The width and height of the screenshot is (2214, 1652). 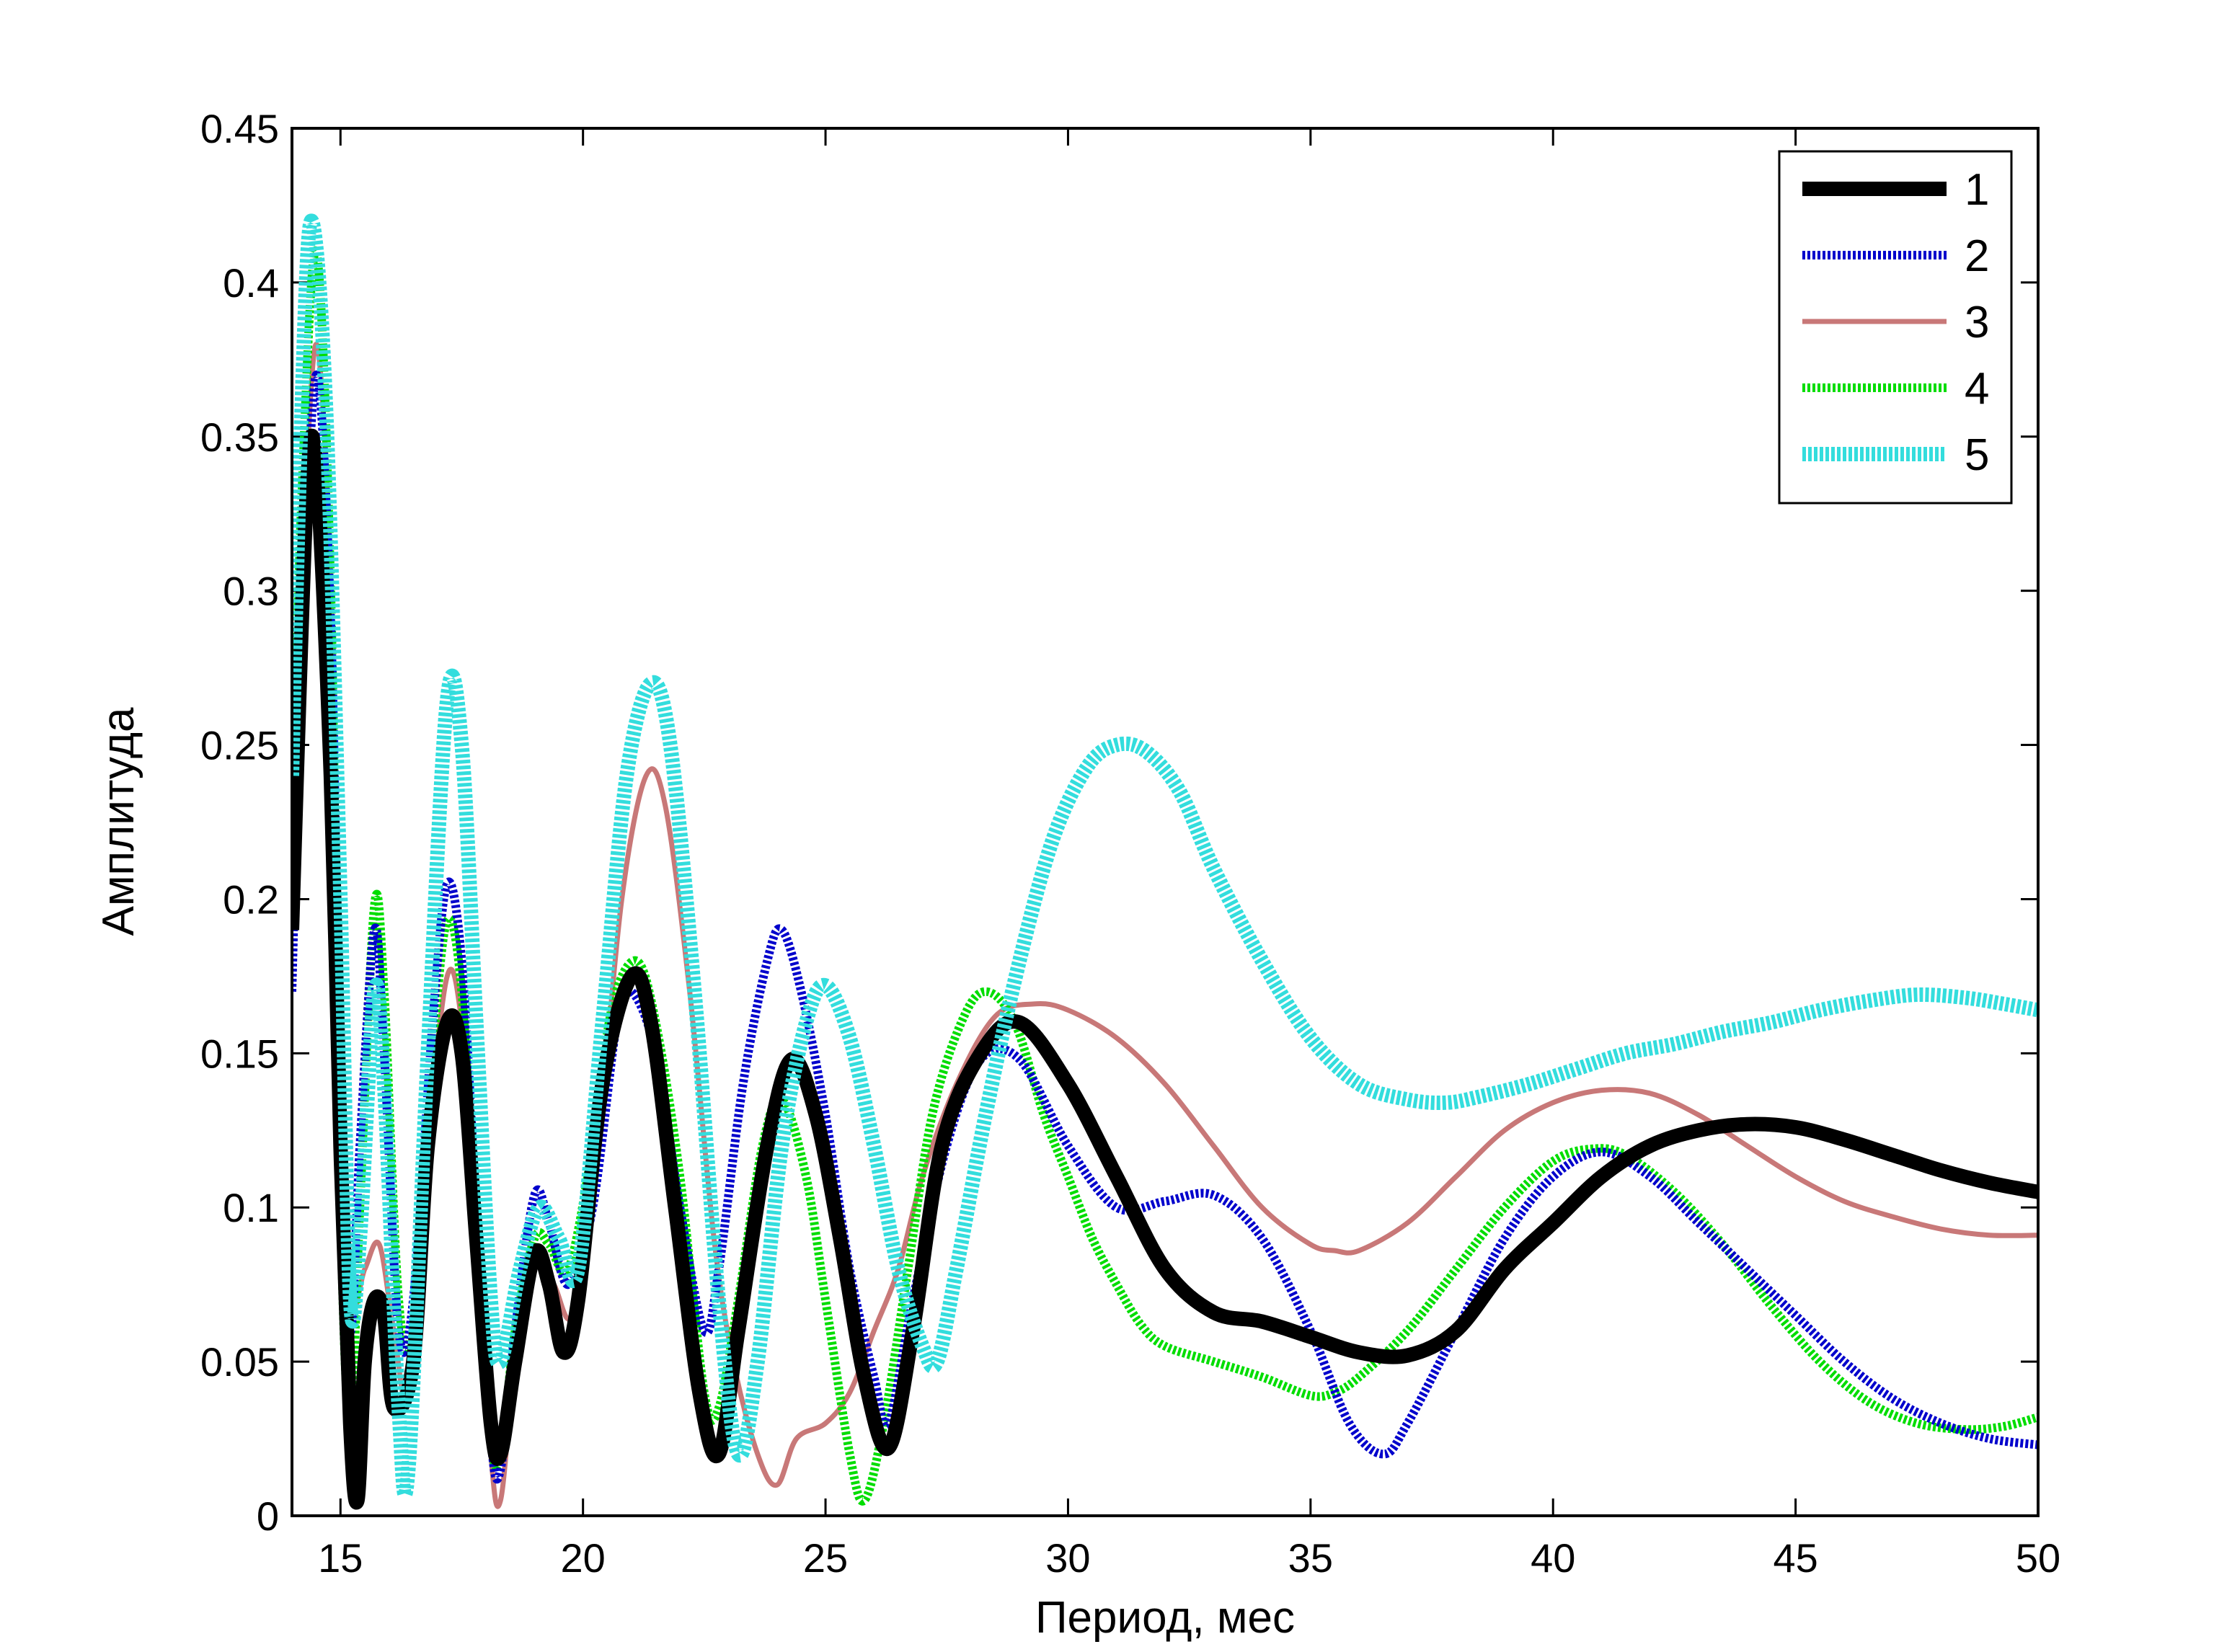 I want to click on legend-label-2: 2, so click(x=1977, y=256).